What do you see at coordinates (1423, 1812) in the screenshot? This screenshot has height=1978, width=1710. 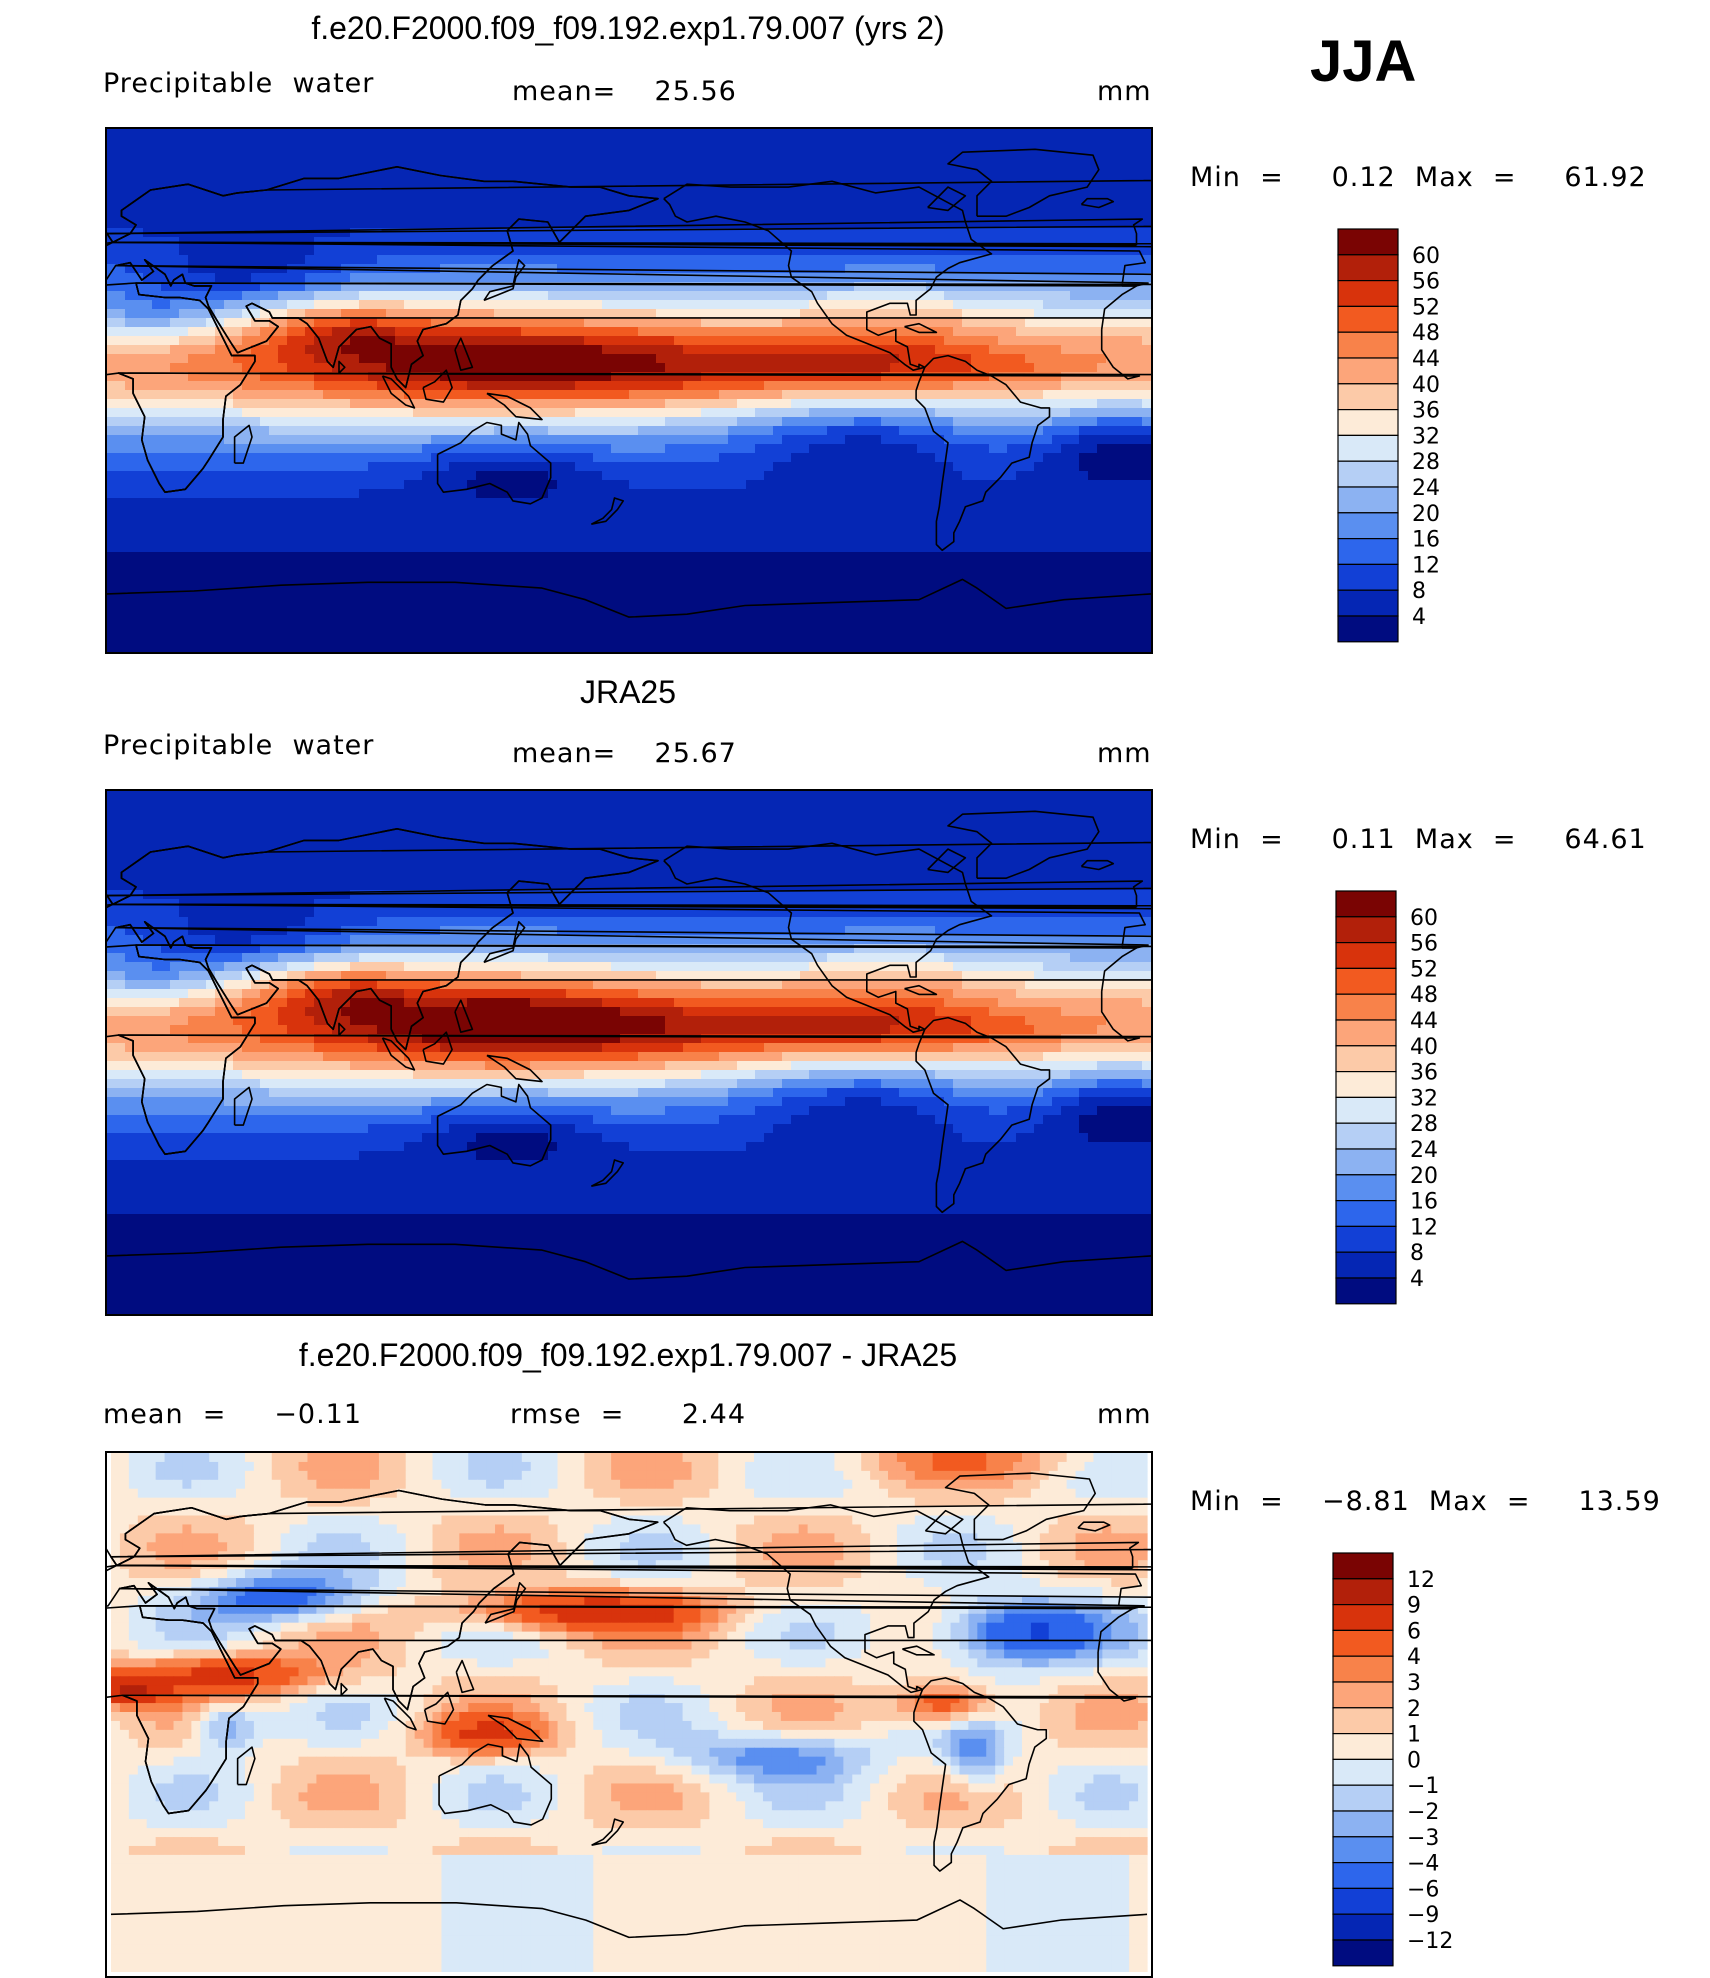 I see `colorbar-tick-label: −2` at bounding box center [1423, 1812].